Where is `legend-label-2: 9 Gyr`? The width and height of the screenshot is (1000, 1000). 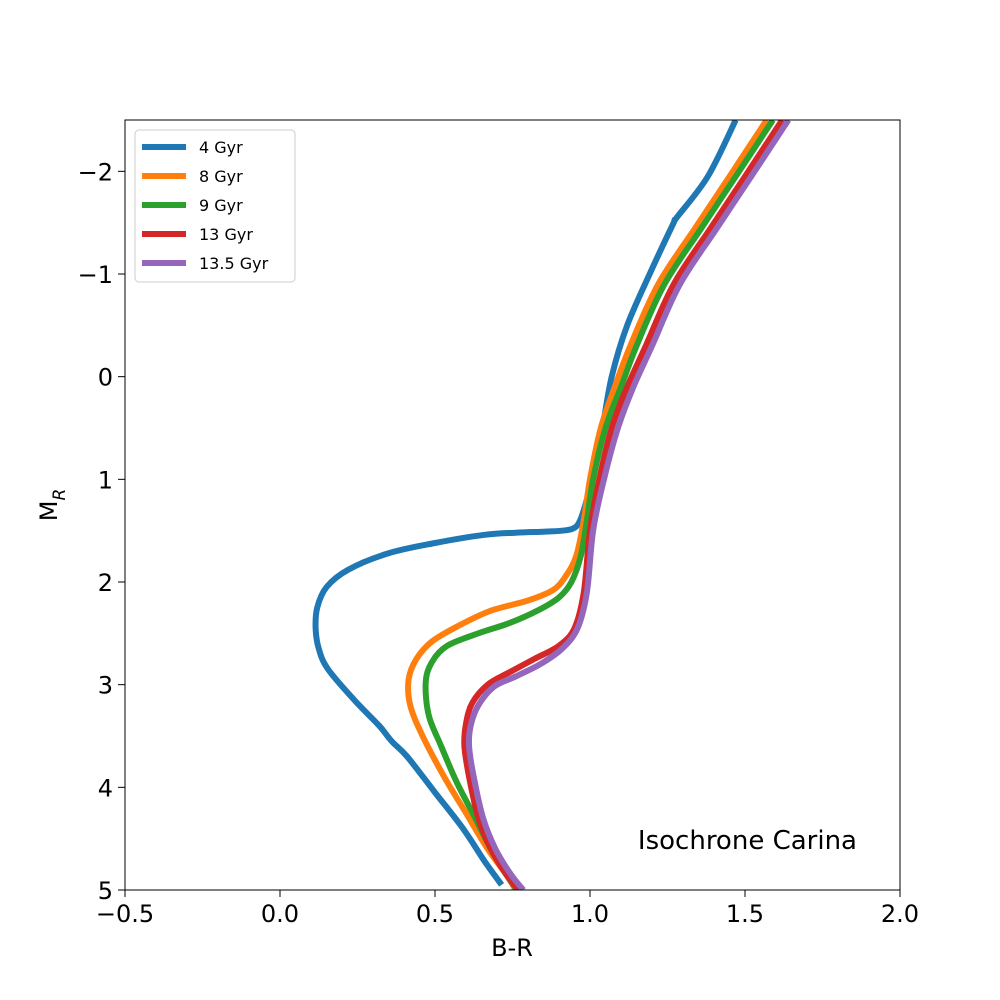 legend-label-2: 9 Gyr is located at coordinates (221, 205).